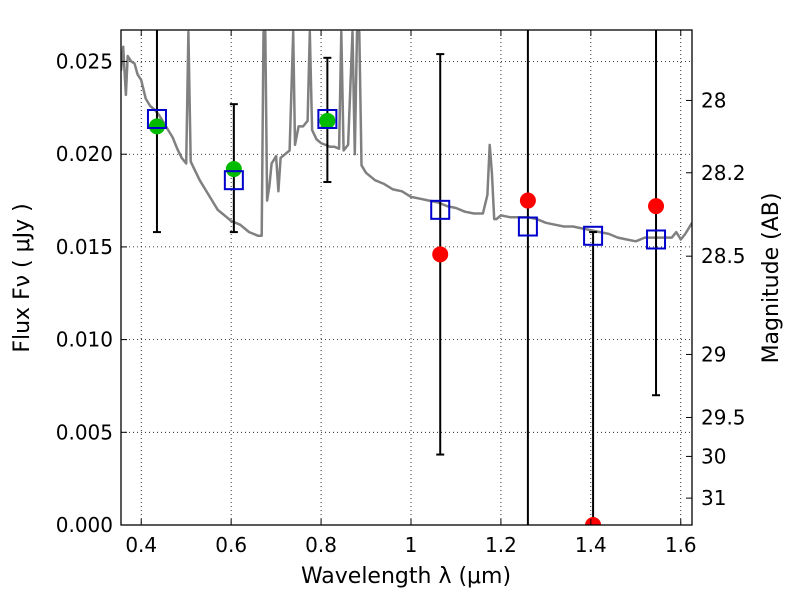 The width and height of the screenshot is (800, 600). Describe the element at coordinates (84, 432) in the screenshot. I see `y-tick-label: 0.005` at that location.